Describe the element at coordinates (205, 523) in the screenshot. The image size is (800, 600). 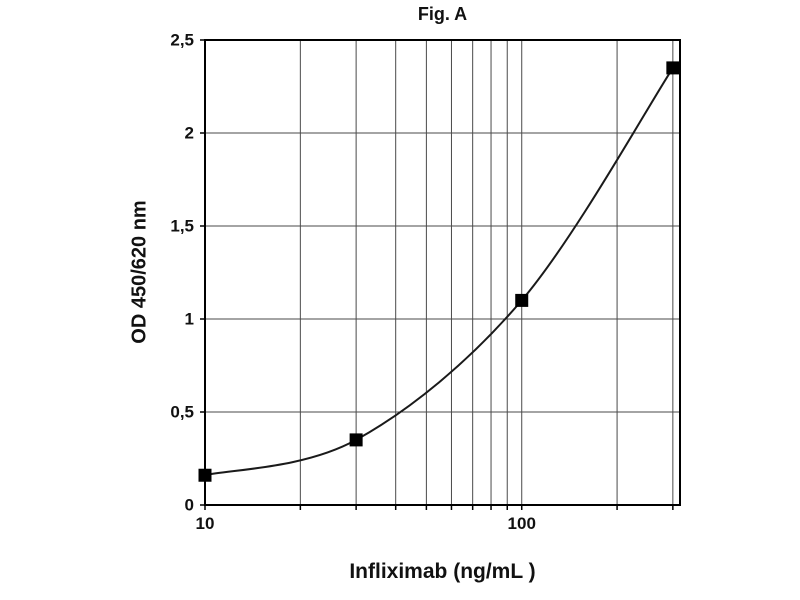
I see `x-tick-label: 10` at that location.